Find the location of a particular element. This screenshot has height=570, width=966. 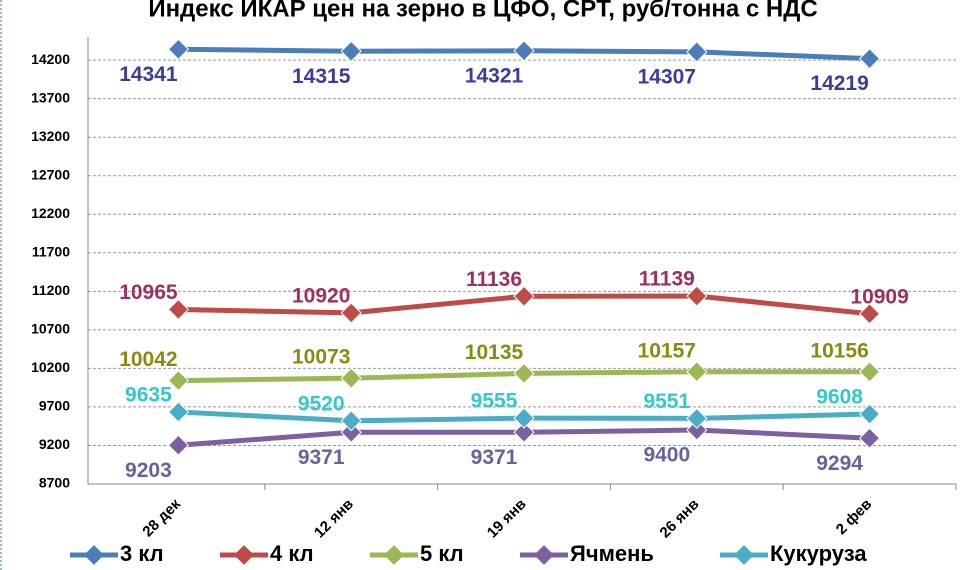

data-label: 9551 is located at coordinates (666, 401).